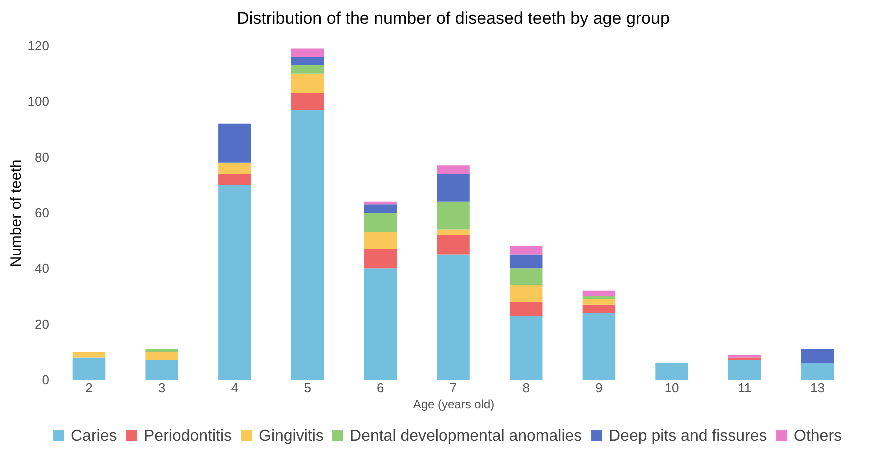  Describe the element at coordinates (42, 213) in the screenshot. I see `y-tick-label: 60` at that location.